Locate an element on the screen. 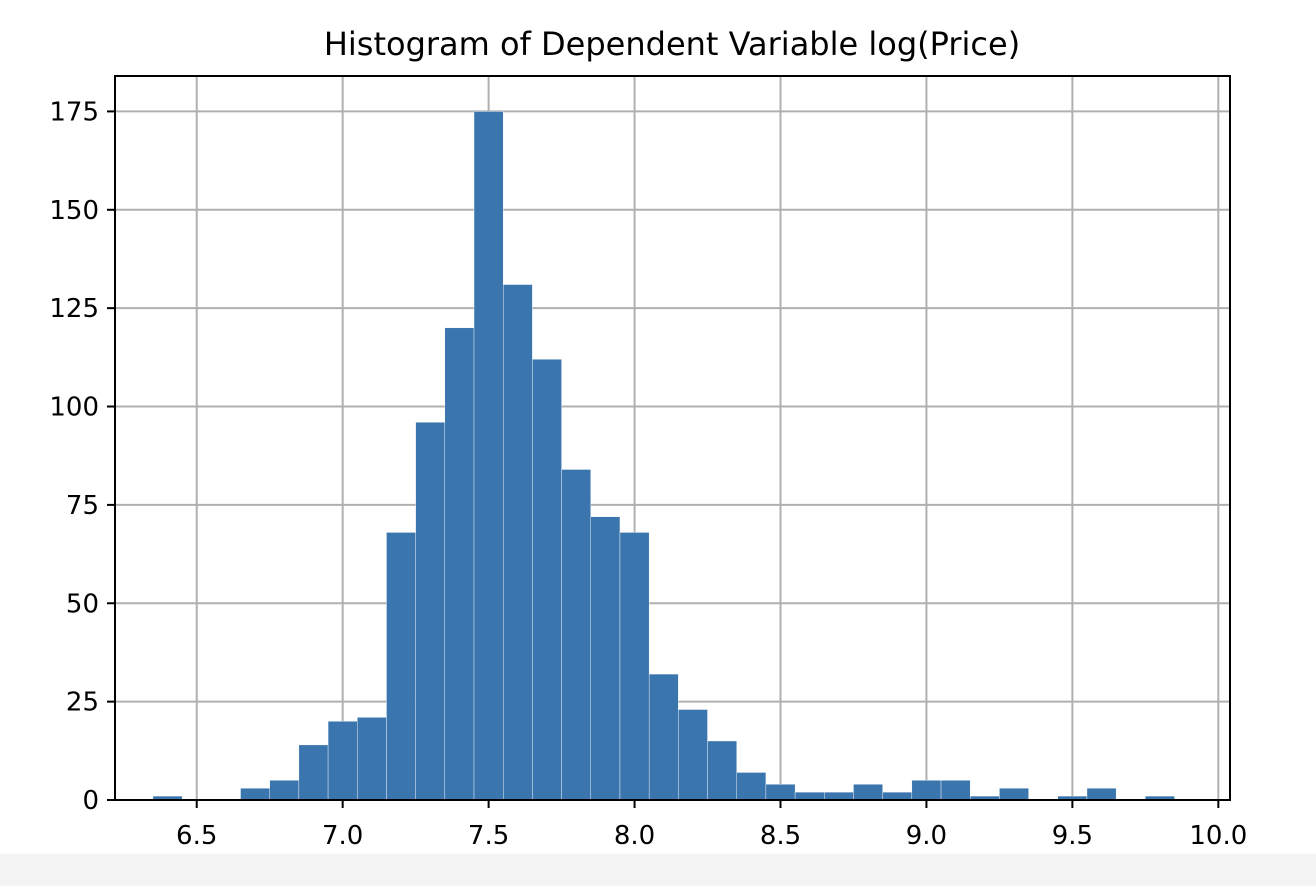  window-bottom-strip is located at coordinates (658, 870).